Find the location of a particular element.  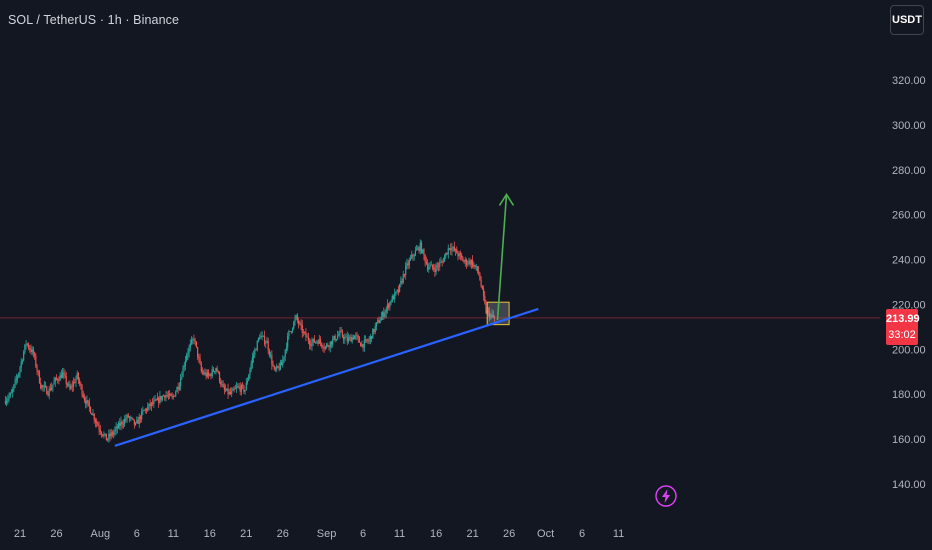

target-arrow-shaft is located at coordinates (502, 257).